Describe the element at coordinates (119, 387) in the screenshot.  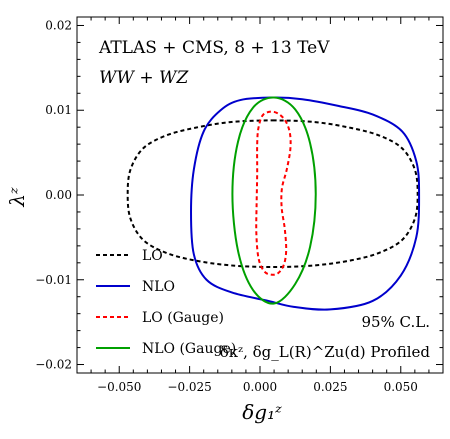
I see `x-tick-label: −0.050` at that location.